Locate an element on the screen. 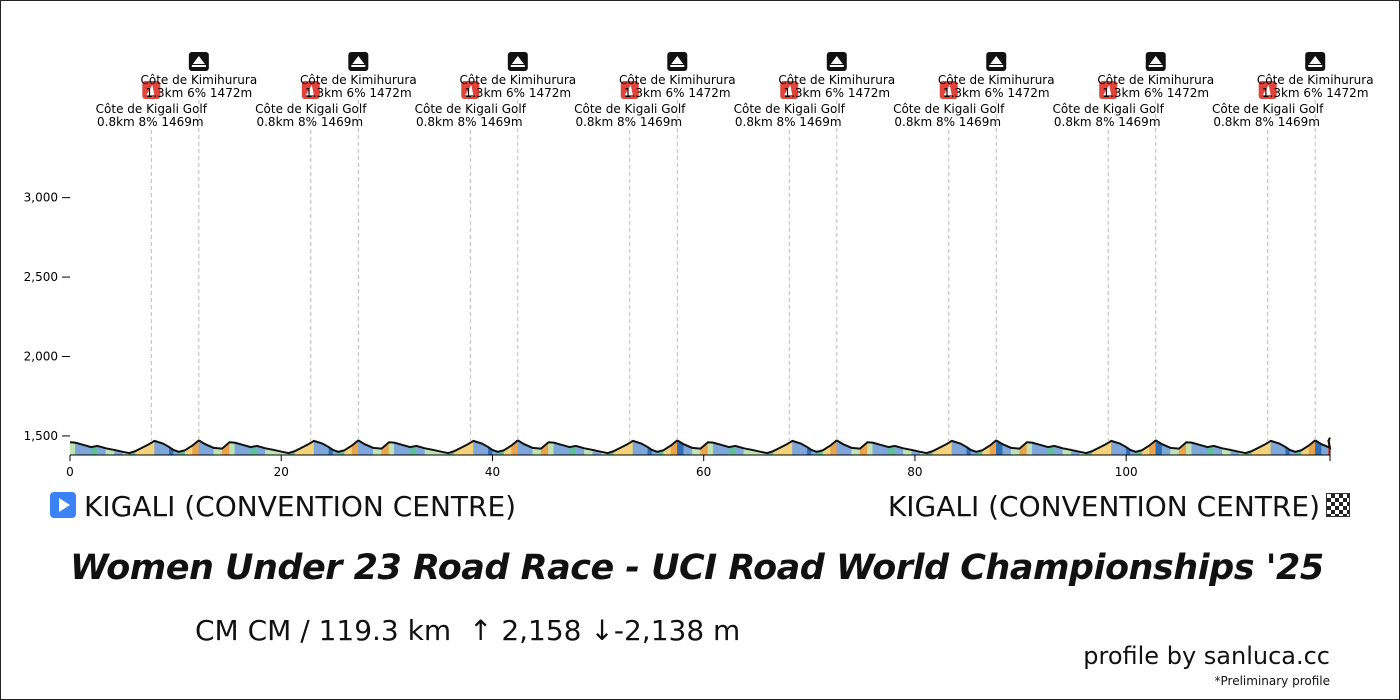 This screenshot has width=1400, height=700. ascent-arrow-icon: ↑ is located at coordinates (480, 630).